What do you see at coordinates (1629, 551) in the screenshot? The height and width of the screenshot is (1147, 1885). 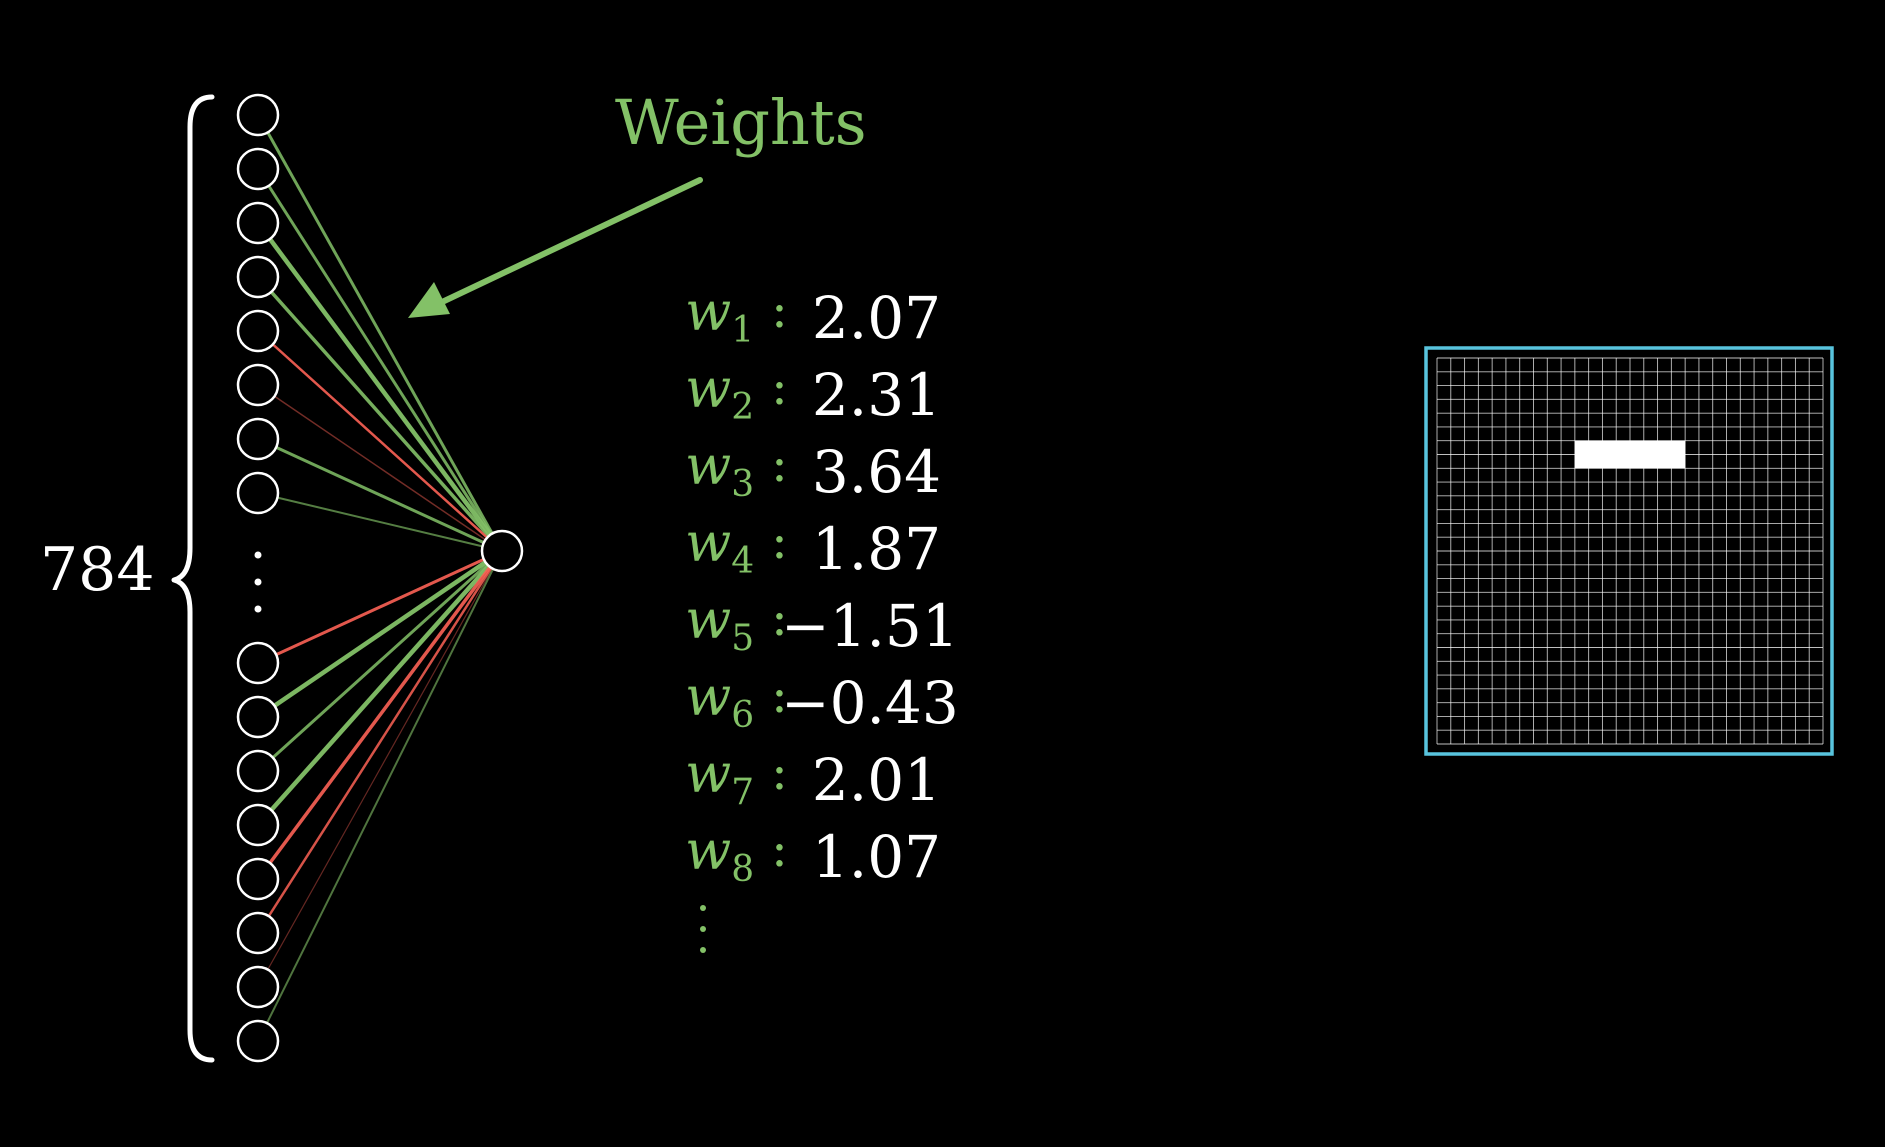 I see `pixel-grid` at bounding box center [1629, 551].